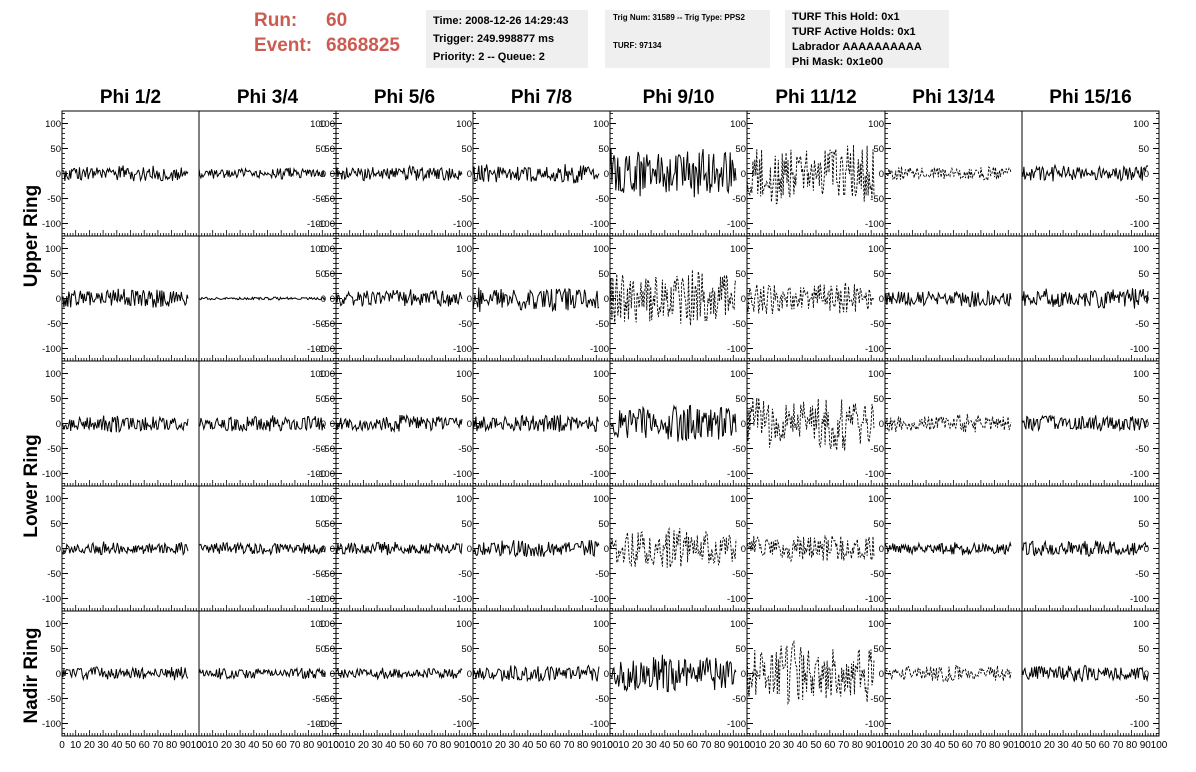  I want to click on x-tick-label: 20, so click(90, 745).